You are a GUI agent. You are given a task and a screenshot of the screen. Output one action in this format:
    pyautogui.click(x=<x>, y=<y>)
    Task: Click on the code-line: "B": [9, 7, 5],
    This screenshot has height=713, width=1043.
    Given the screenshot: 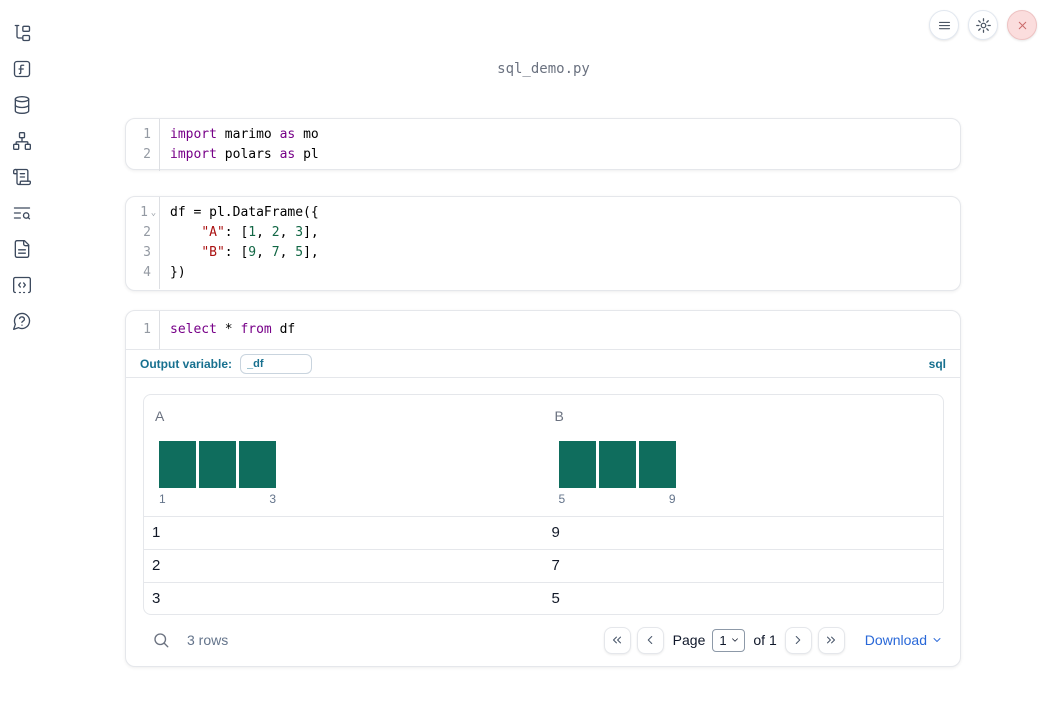 What is the action you would take?
    pyautogui.click(x=260, y=252)
    